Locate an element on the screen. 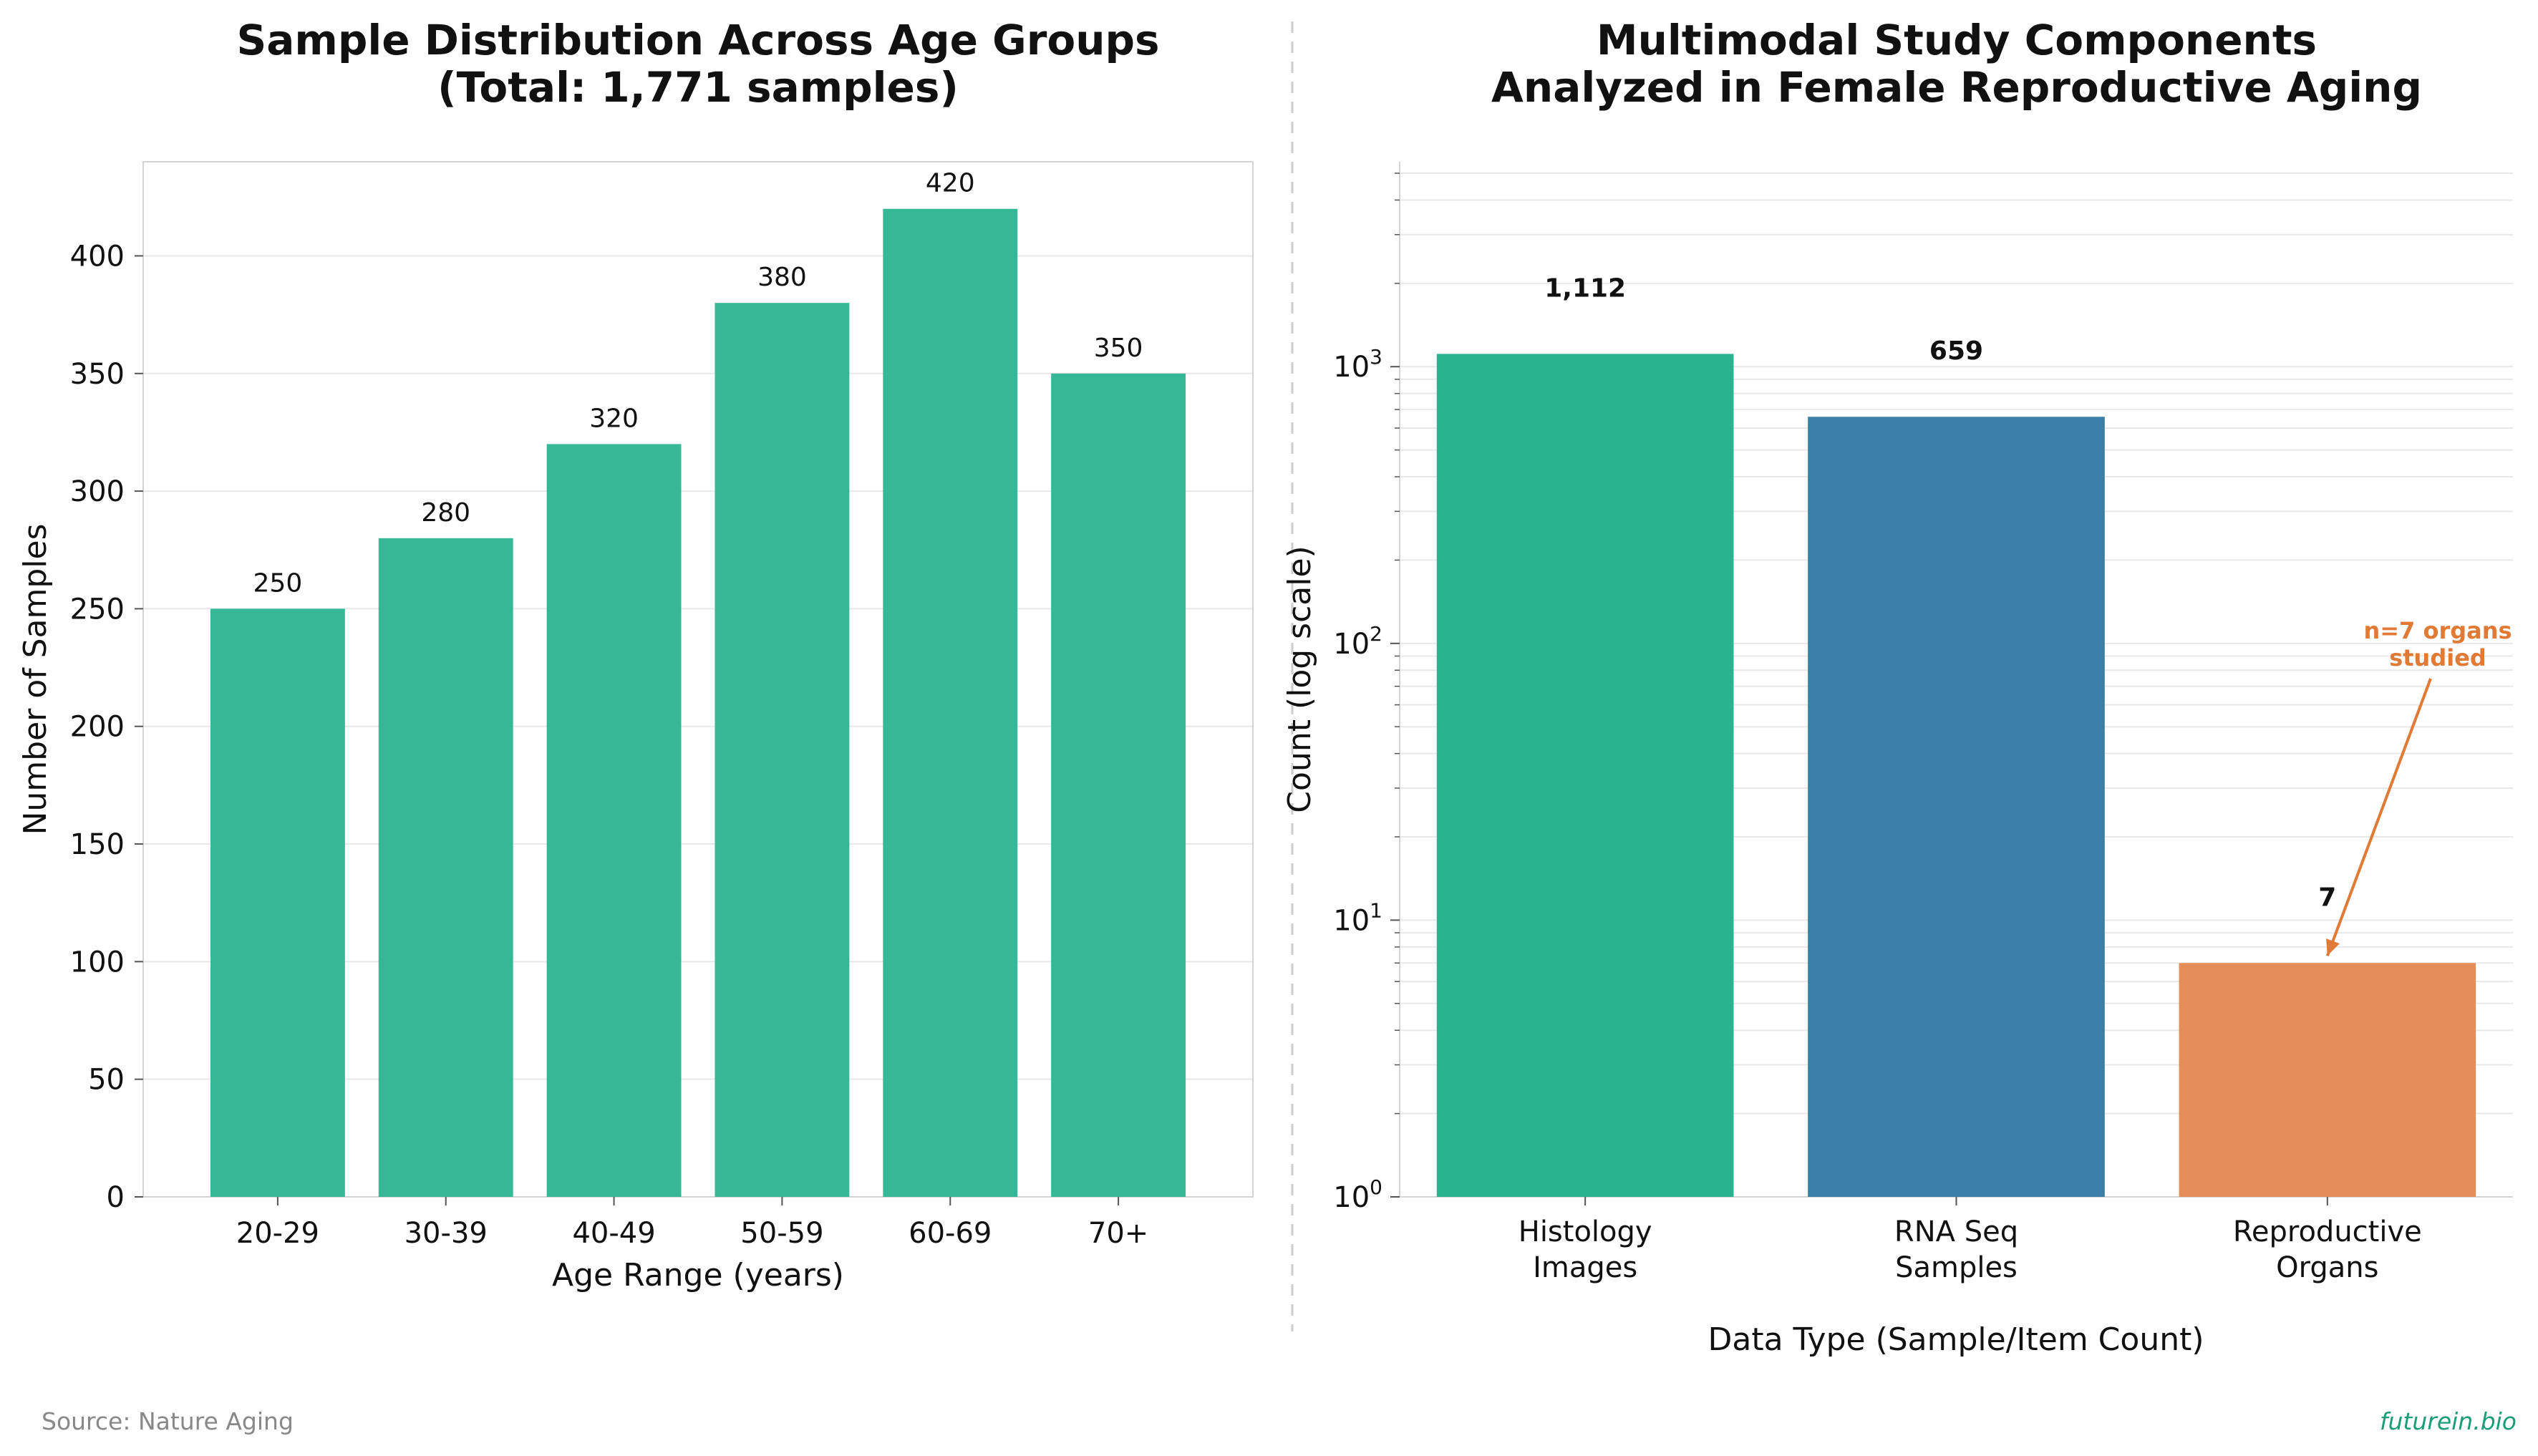  left-x-tick-label: 50-59 is located at coordinates (781, 1233).